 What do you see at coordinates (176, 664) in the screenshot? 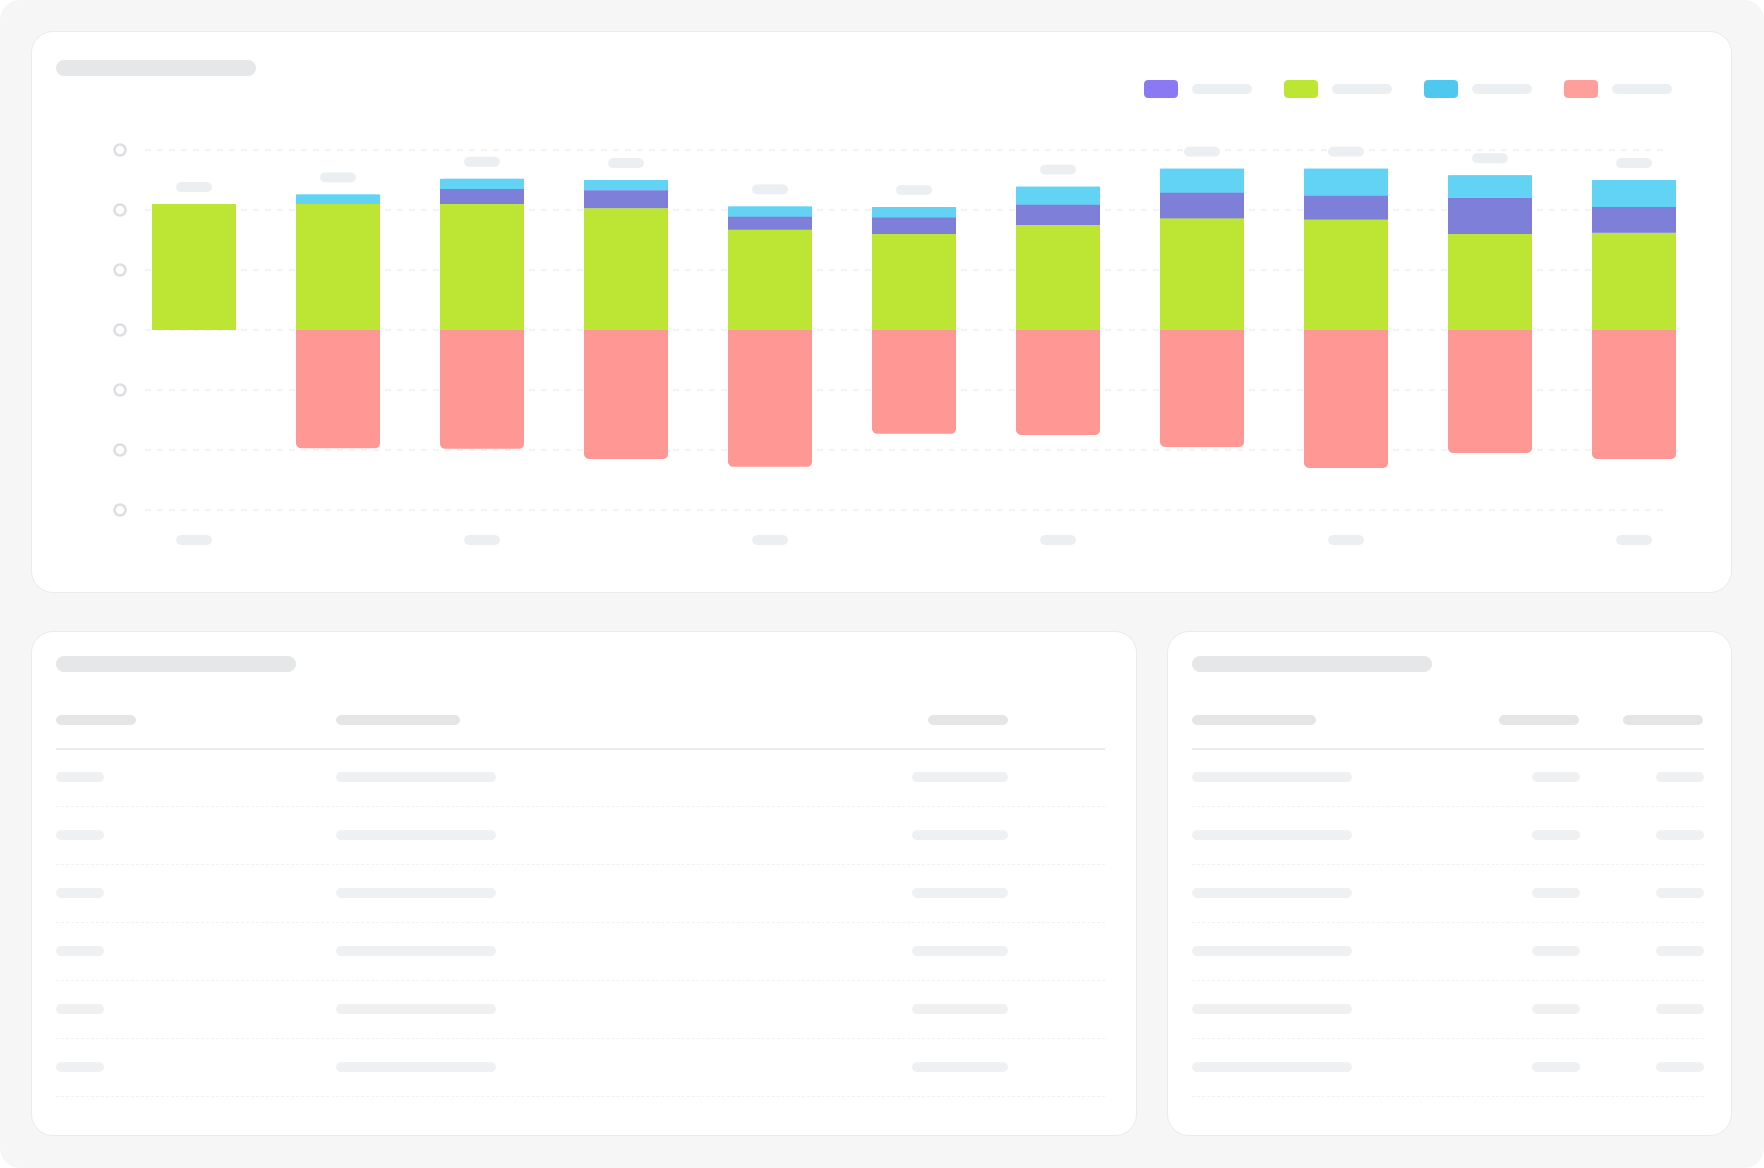
I see `table-left-title-placeholder` at bounding box center [176, 664].